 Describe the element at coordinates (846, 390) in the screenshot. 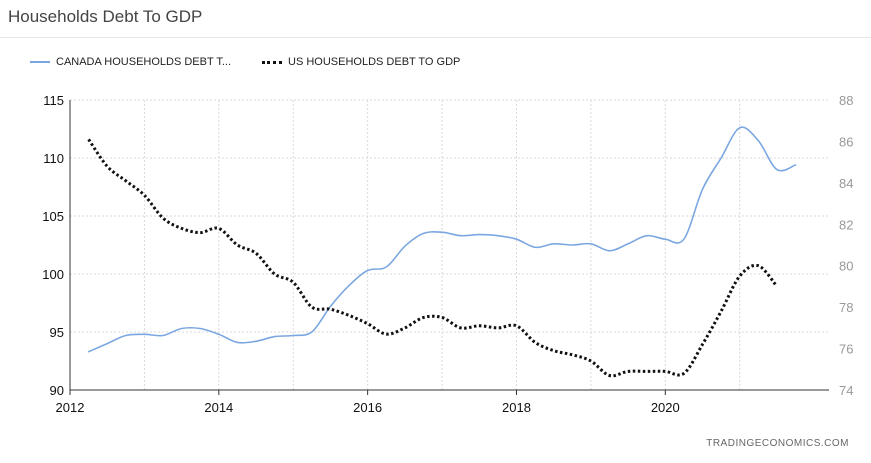

I see `right-axis-tick-label: 74` at that location.